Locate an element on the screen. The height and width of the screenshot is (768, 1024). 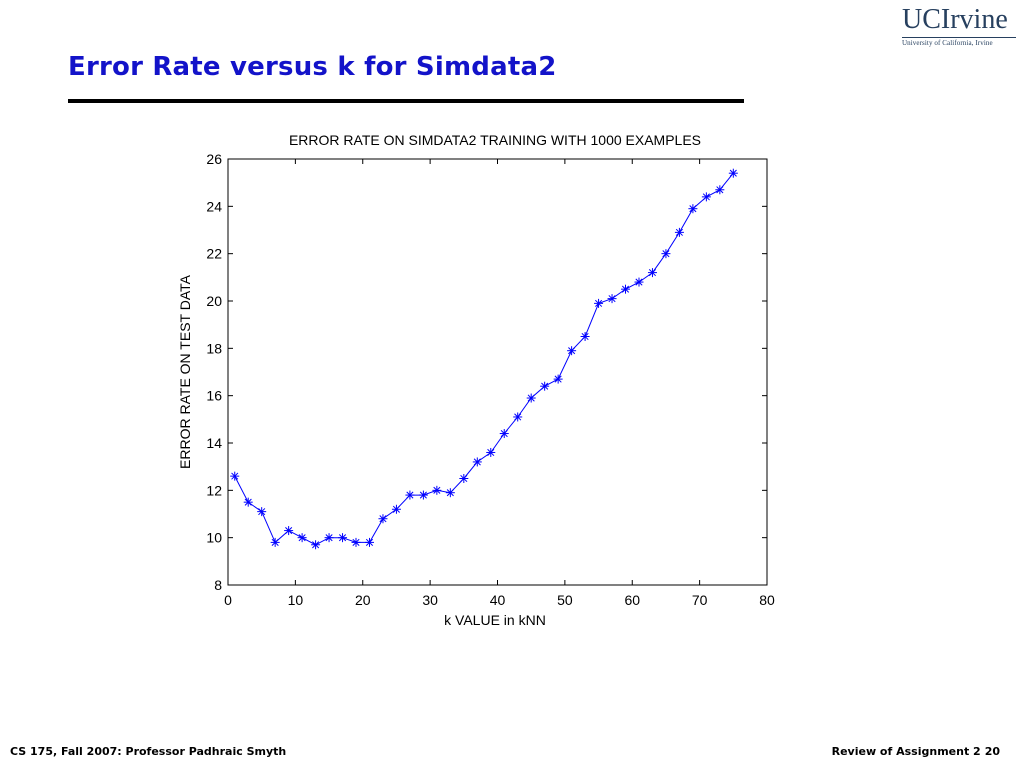
y-tick-label: 8 is located at coordinates (218, 585).